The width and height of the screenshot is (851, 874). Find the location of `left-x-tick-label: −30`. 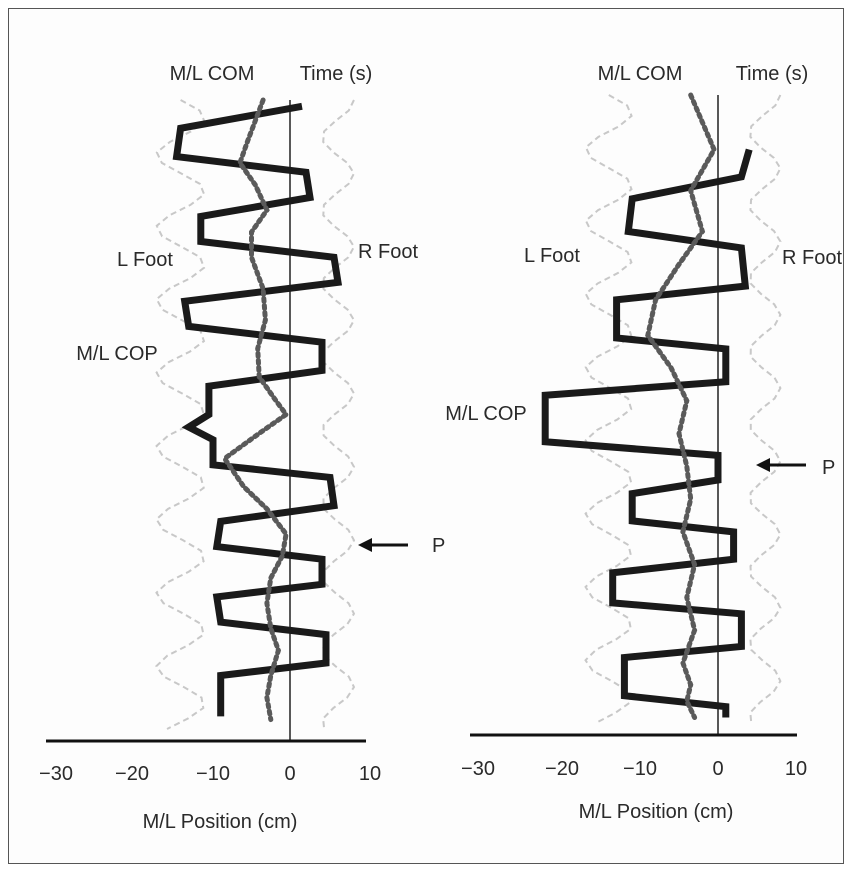

left-x-tick-label: −30 is located at coordinates (56, 774).